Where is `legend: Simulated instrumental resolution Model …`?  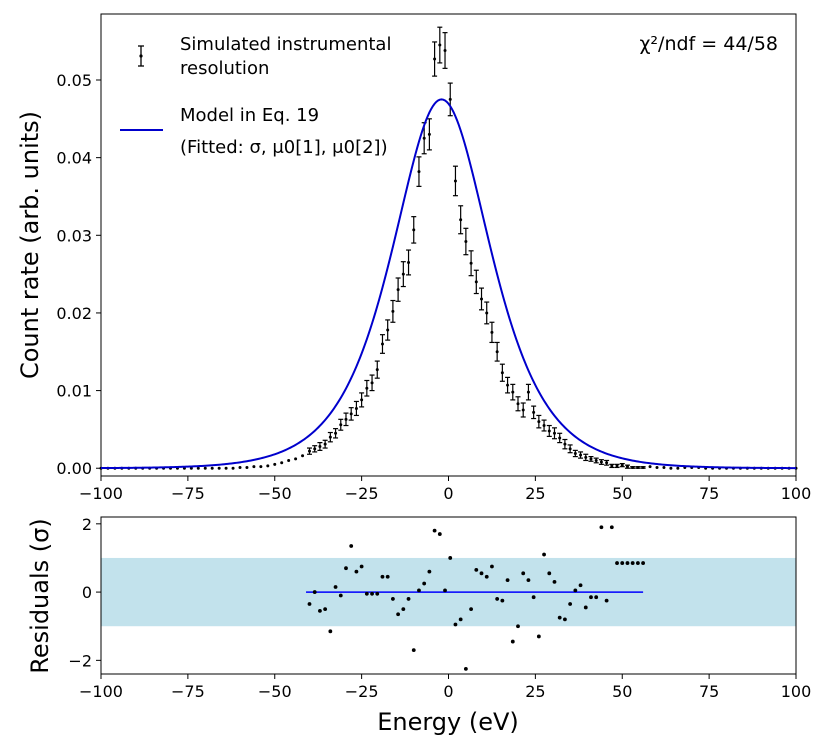 legend: Simulated instrumental resolution Model … is located at coordinates (255, 96).